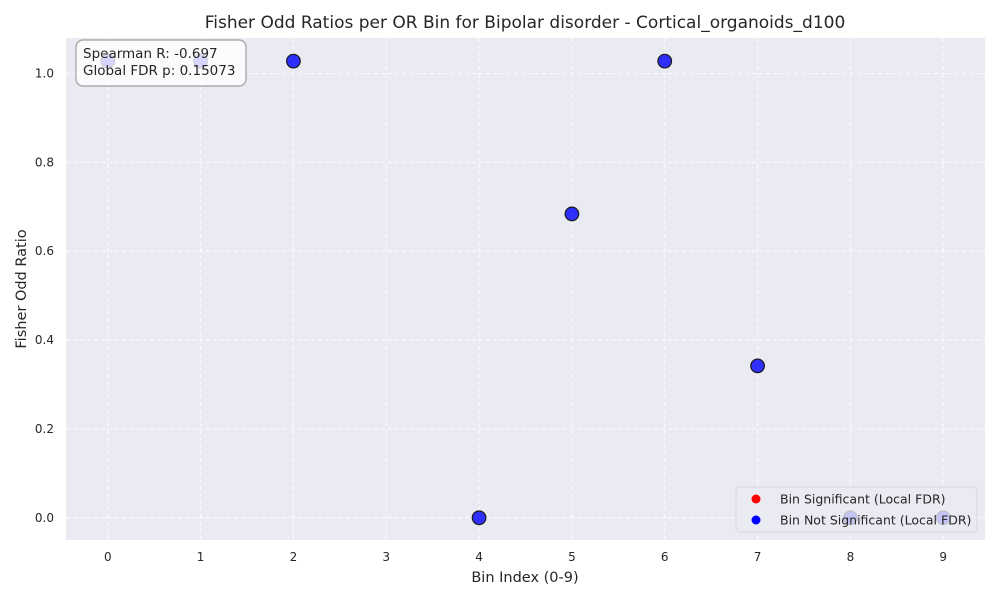 This screenshot has height=600, width=1000. Describe the element at coordinates (758, 557) in the screenshot. I see `x-tick-label: 7` at that location.